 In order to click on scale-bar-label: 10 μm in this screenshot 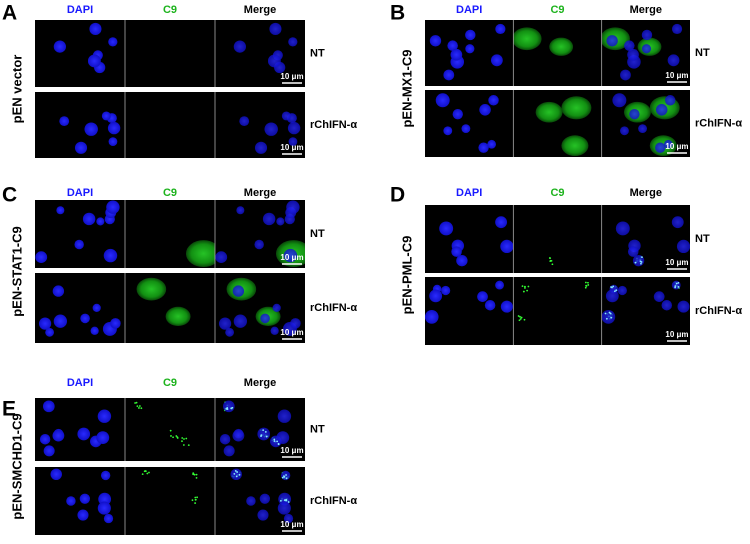, I will do `click(291, 524)`.